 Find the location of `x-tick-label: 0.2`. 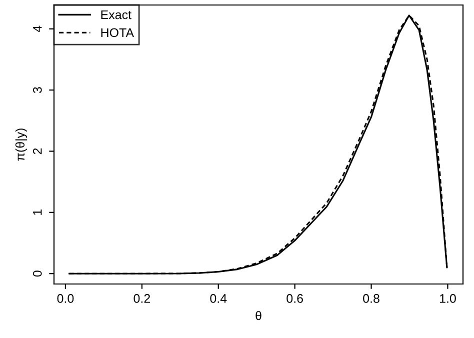

x-tick-label: 0.2 is located at coordinates (142, 298).